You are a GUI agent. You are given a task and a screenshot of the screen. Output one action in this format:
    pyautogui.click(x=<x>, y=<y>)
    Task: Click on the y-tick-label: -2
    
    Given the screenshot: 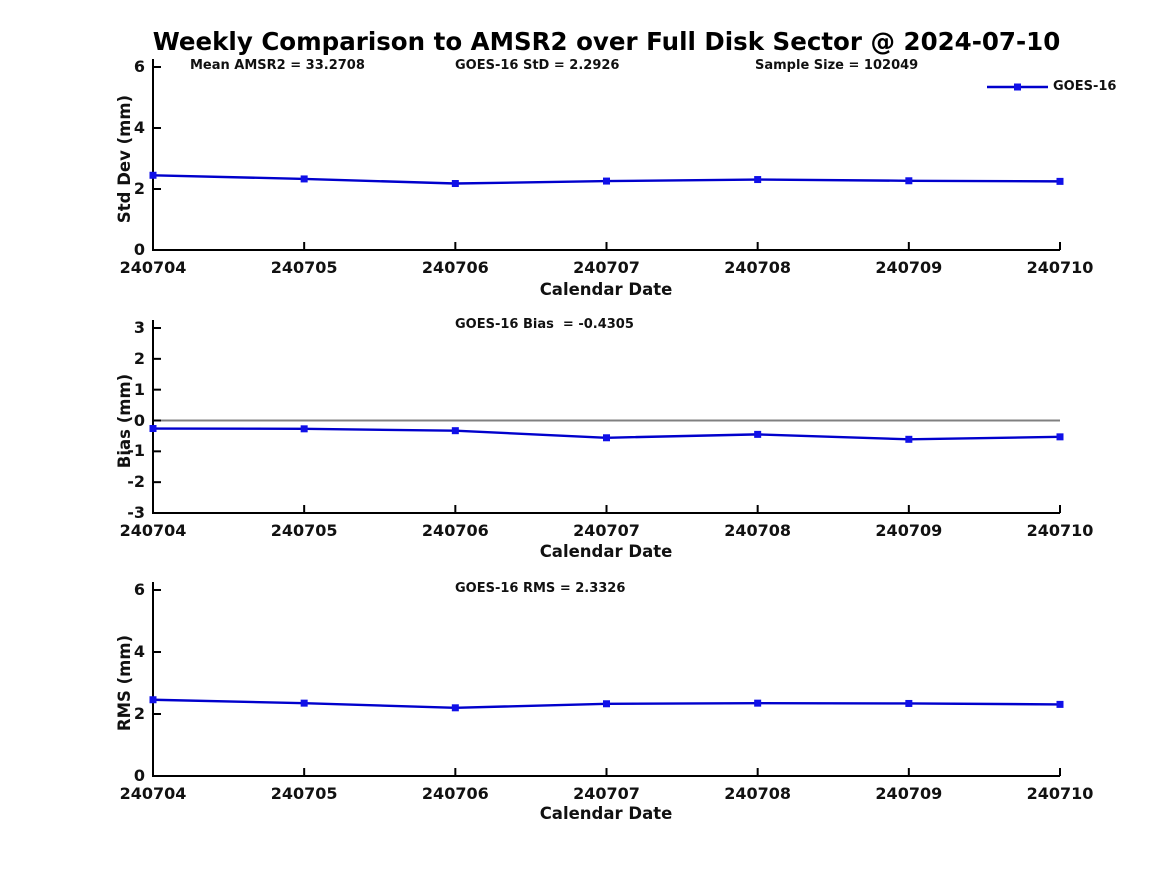 What is the action you would take?
    pyautogui.click(x=136, y=482)
    